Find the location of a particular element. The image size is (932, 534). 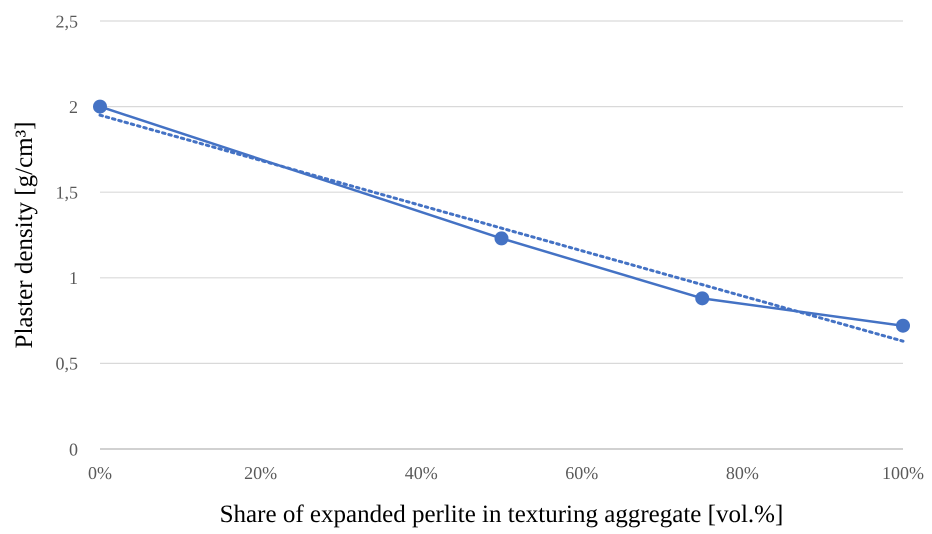

y-tick-label: 2 is located at coordinates (73, 106).